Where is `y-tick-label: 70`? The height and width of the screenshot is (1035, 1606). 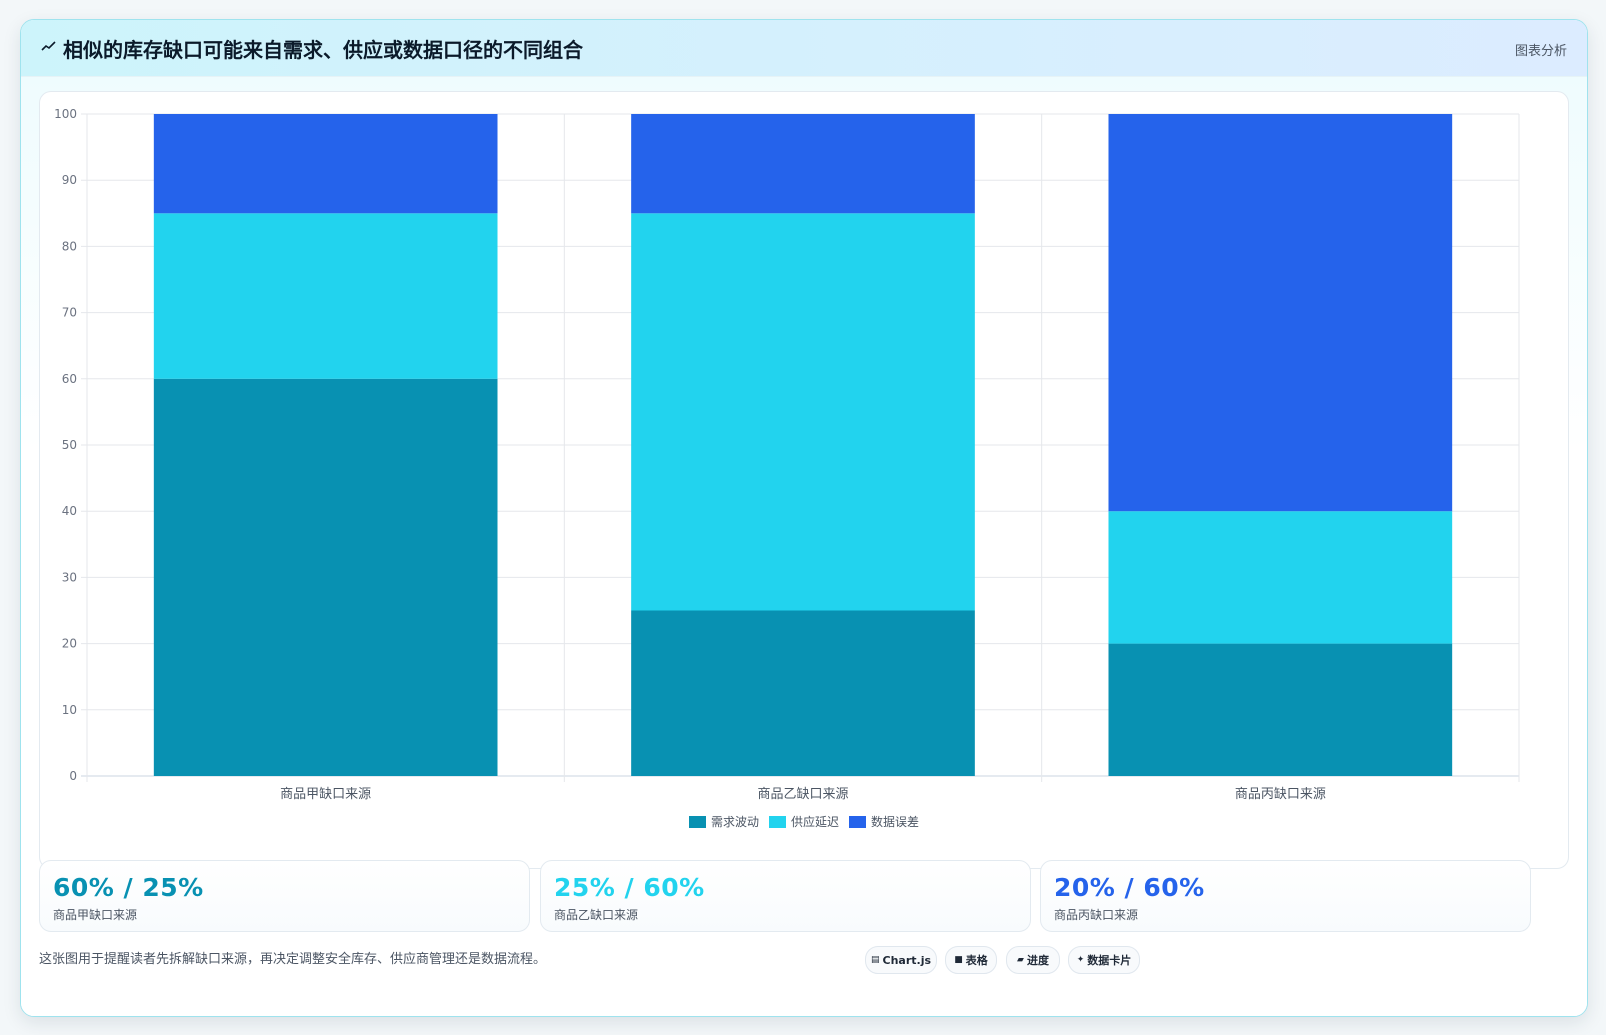
y-tick-label: 70 is located at coordinates (69, 313).